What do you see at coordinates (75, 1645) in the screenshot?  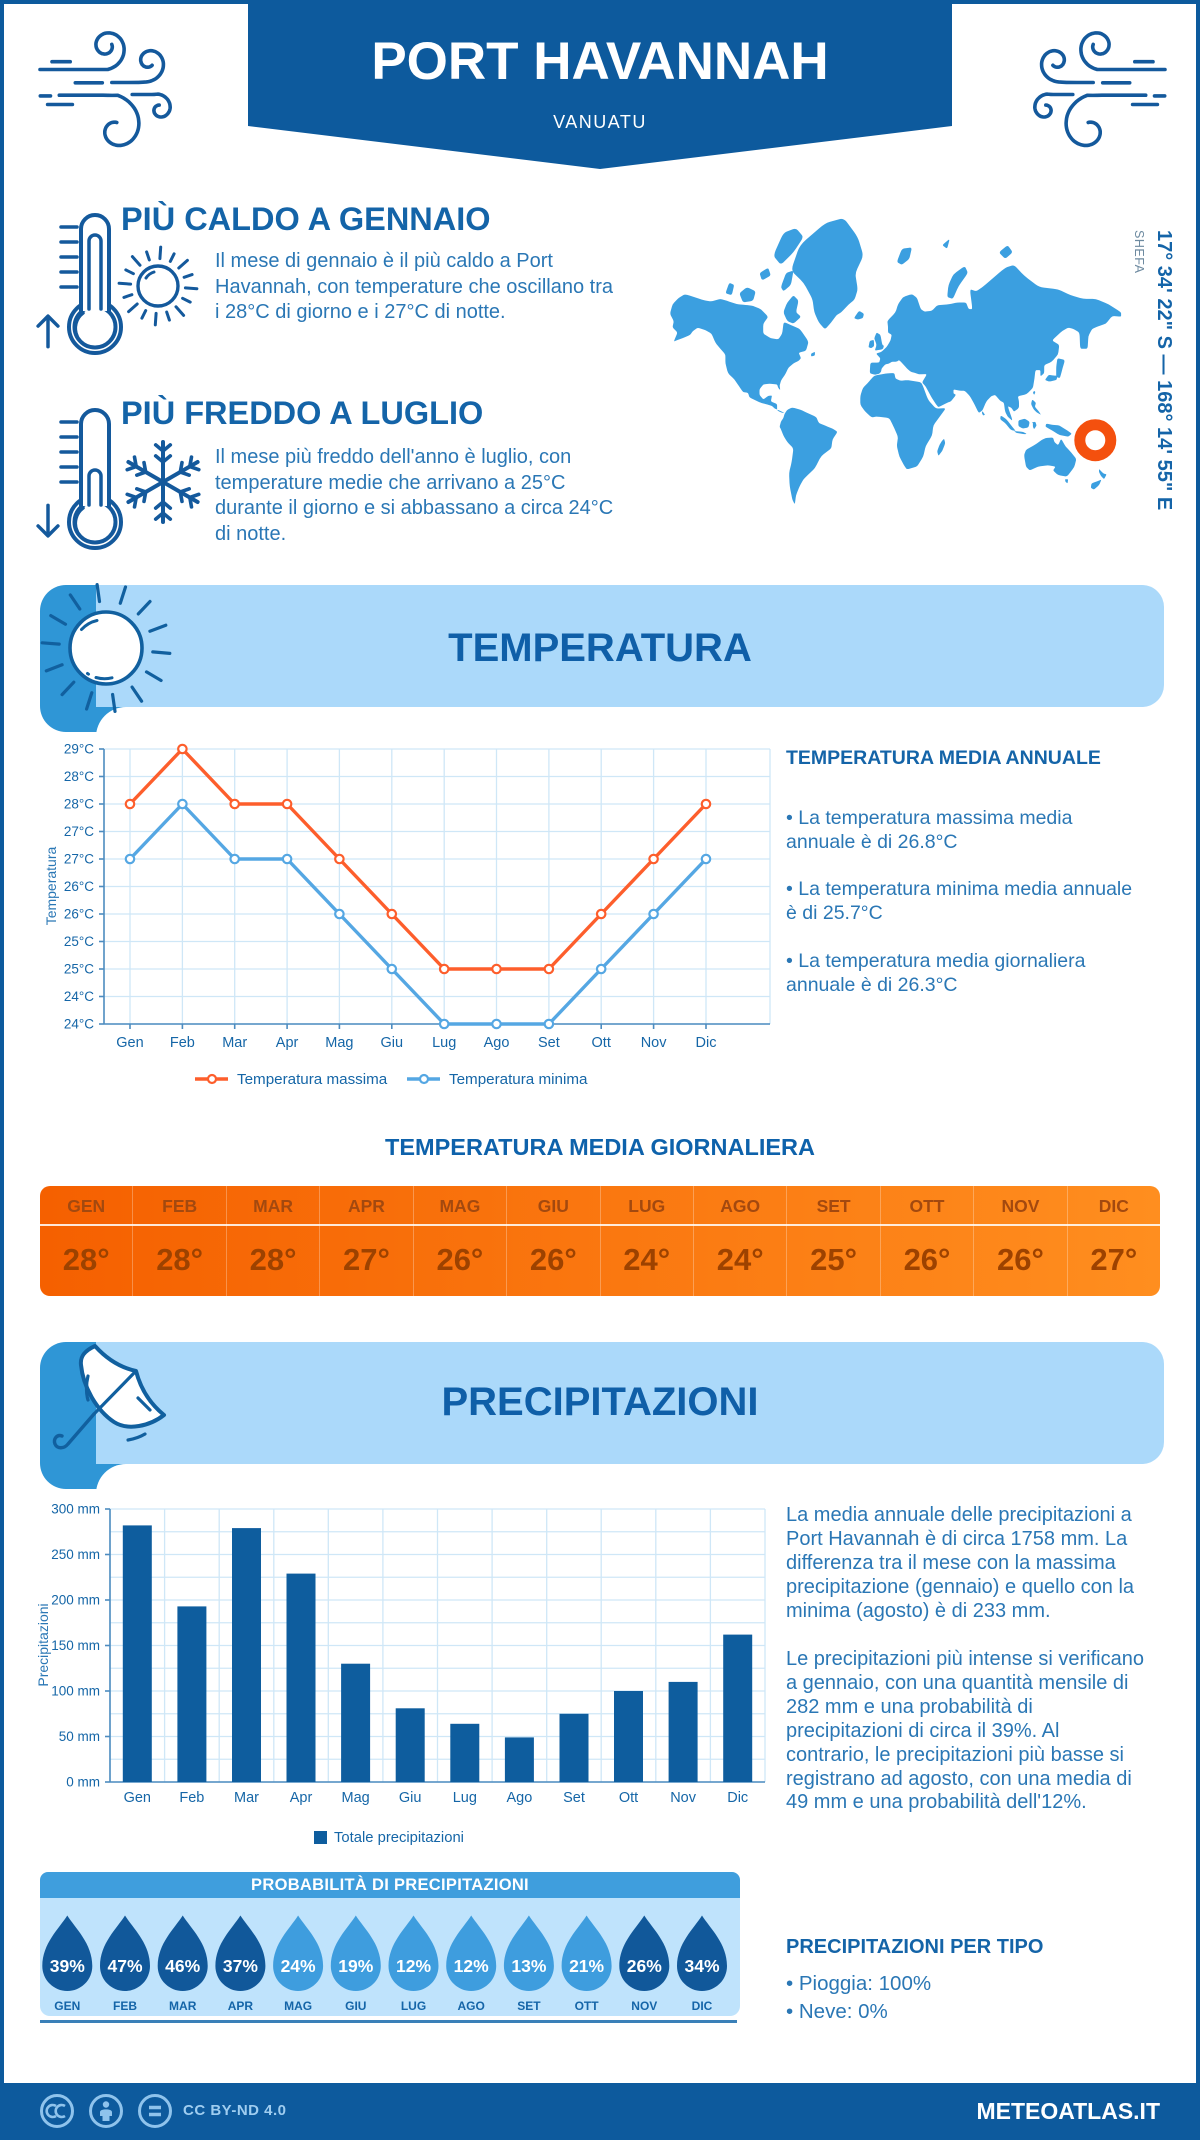 I see `svg-text: 150 mm` at bounding box center [75, 1645].